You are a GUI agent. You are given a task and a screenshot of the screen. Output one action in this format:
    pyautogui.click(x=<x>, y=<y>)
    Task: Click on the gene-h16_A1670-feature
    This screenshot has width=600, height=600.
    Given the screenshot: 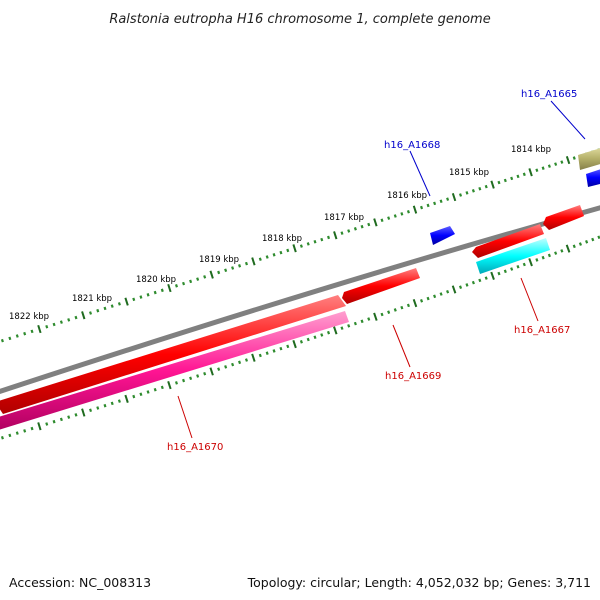 What is the action you would take?
    pyautogui.click(x=174, y=370)
    